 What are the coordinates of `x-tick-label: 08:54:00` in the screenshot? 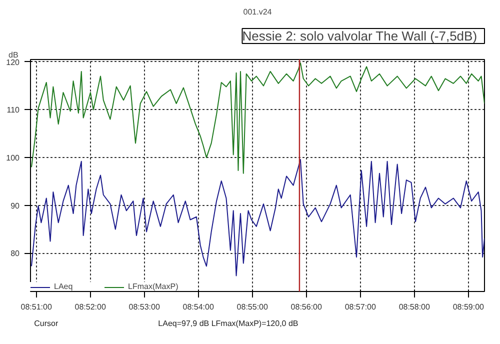 It's located at (198, 307).